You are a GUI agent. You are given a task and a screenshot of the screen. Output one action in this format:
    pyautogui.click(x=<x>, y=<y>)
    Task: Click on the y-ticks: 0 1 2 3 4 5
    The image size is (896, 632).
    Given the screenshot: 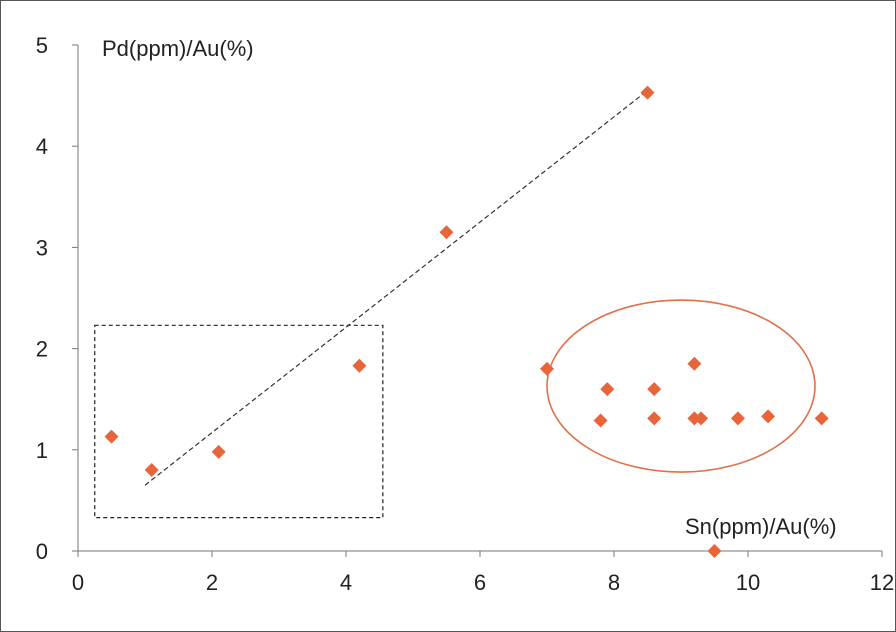 What is the action you would take?
    pyautogui.click(x=57, y=298)
    